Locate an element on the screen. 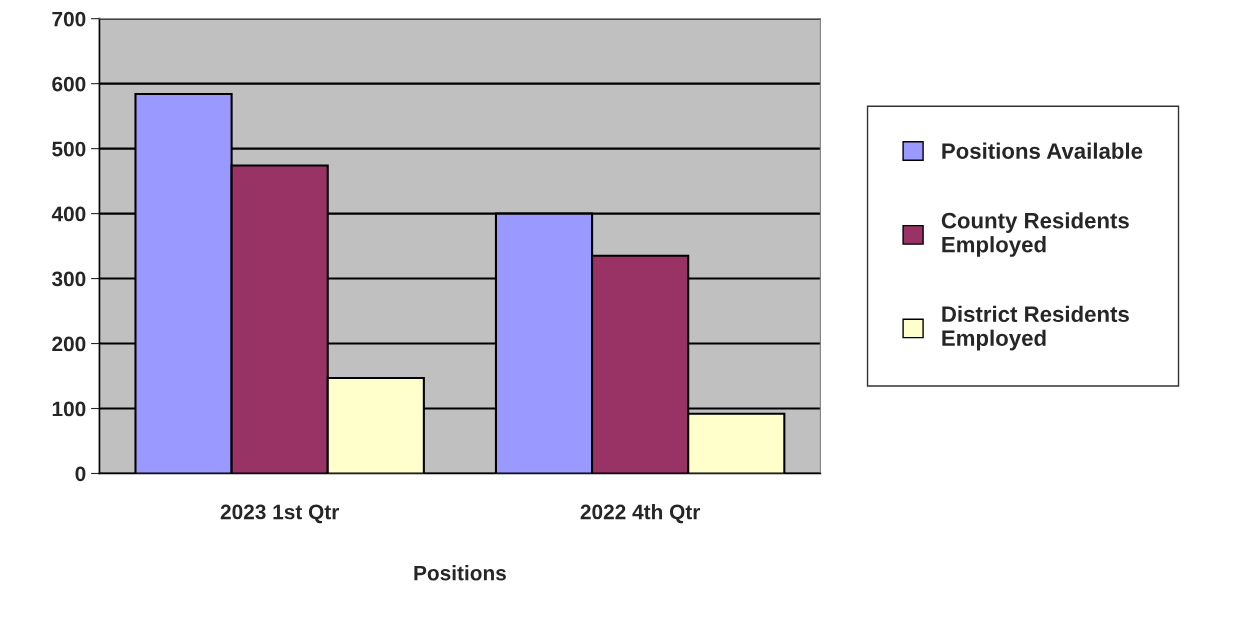 This screenshot has width=1243, height=623. x-tick-label: 2022 4th Qtr is located at coordinates (640, 514).